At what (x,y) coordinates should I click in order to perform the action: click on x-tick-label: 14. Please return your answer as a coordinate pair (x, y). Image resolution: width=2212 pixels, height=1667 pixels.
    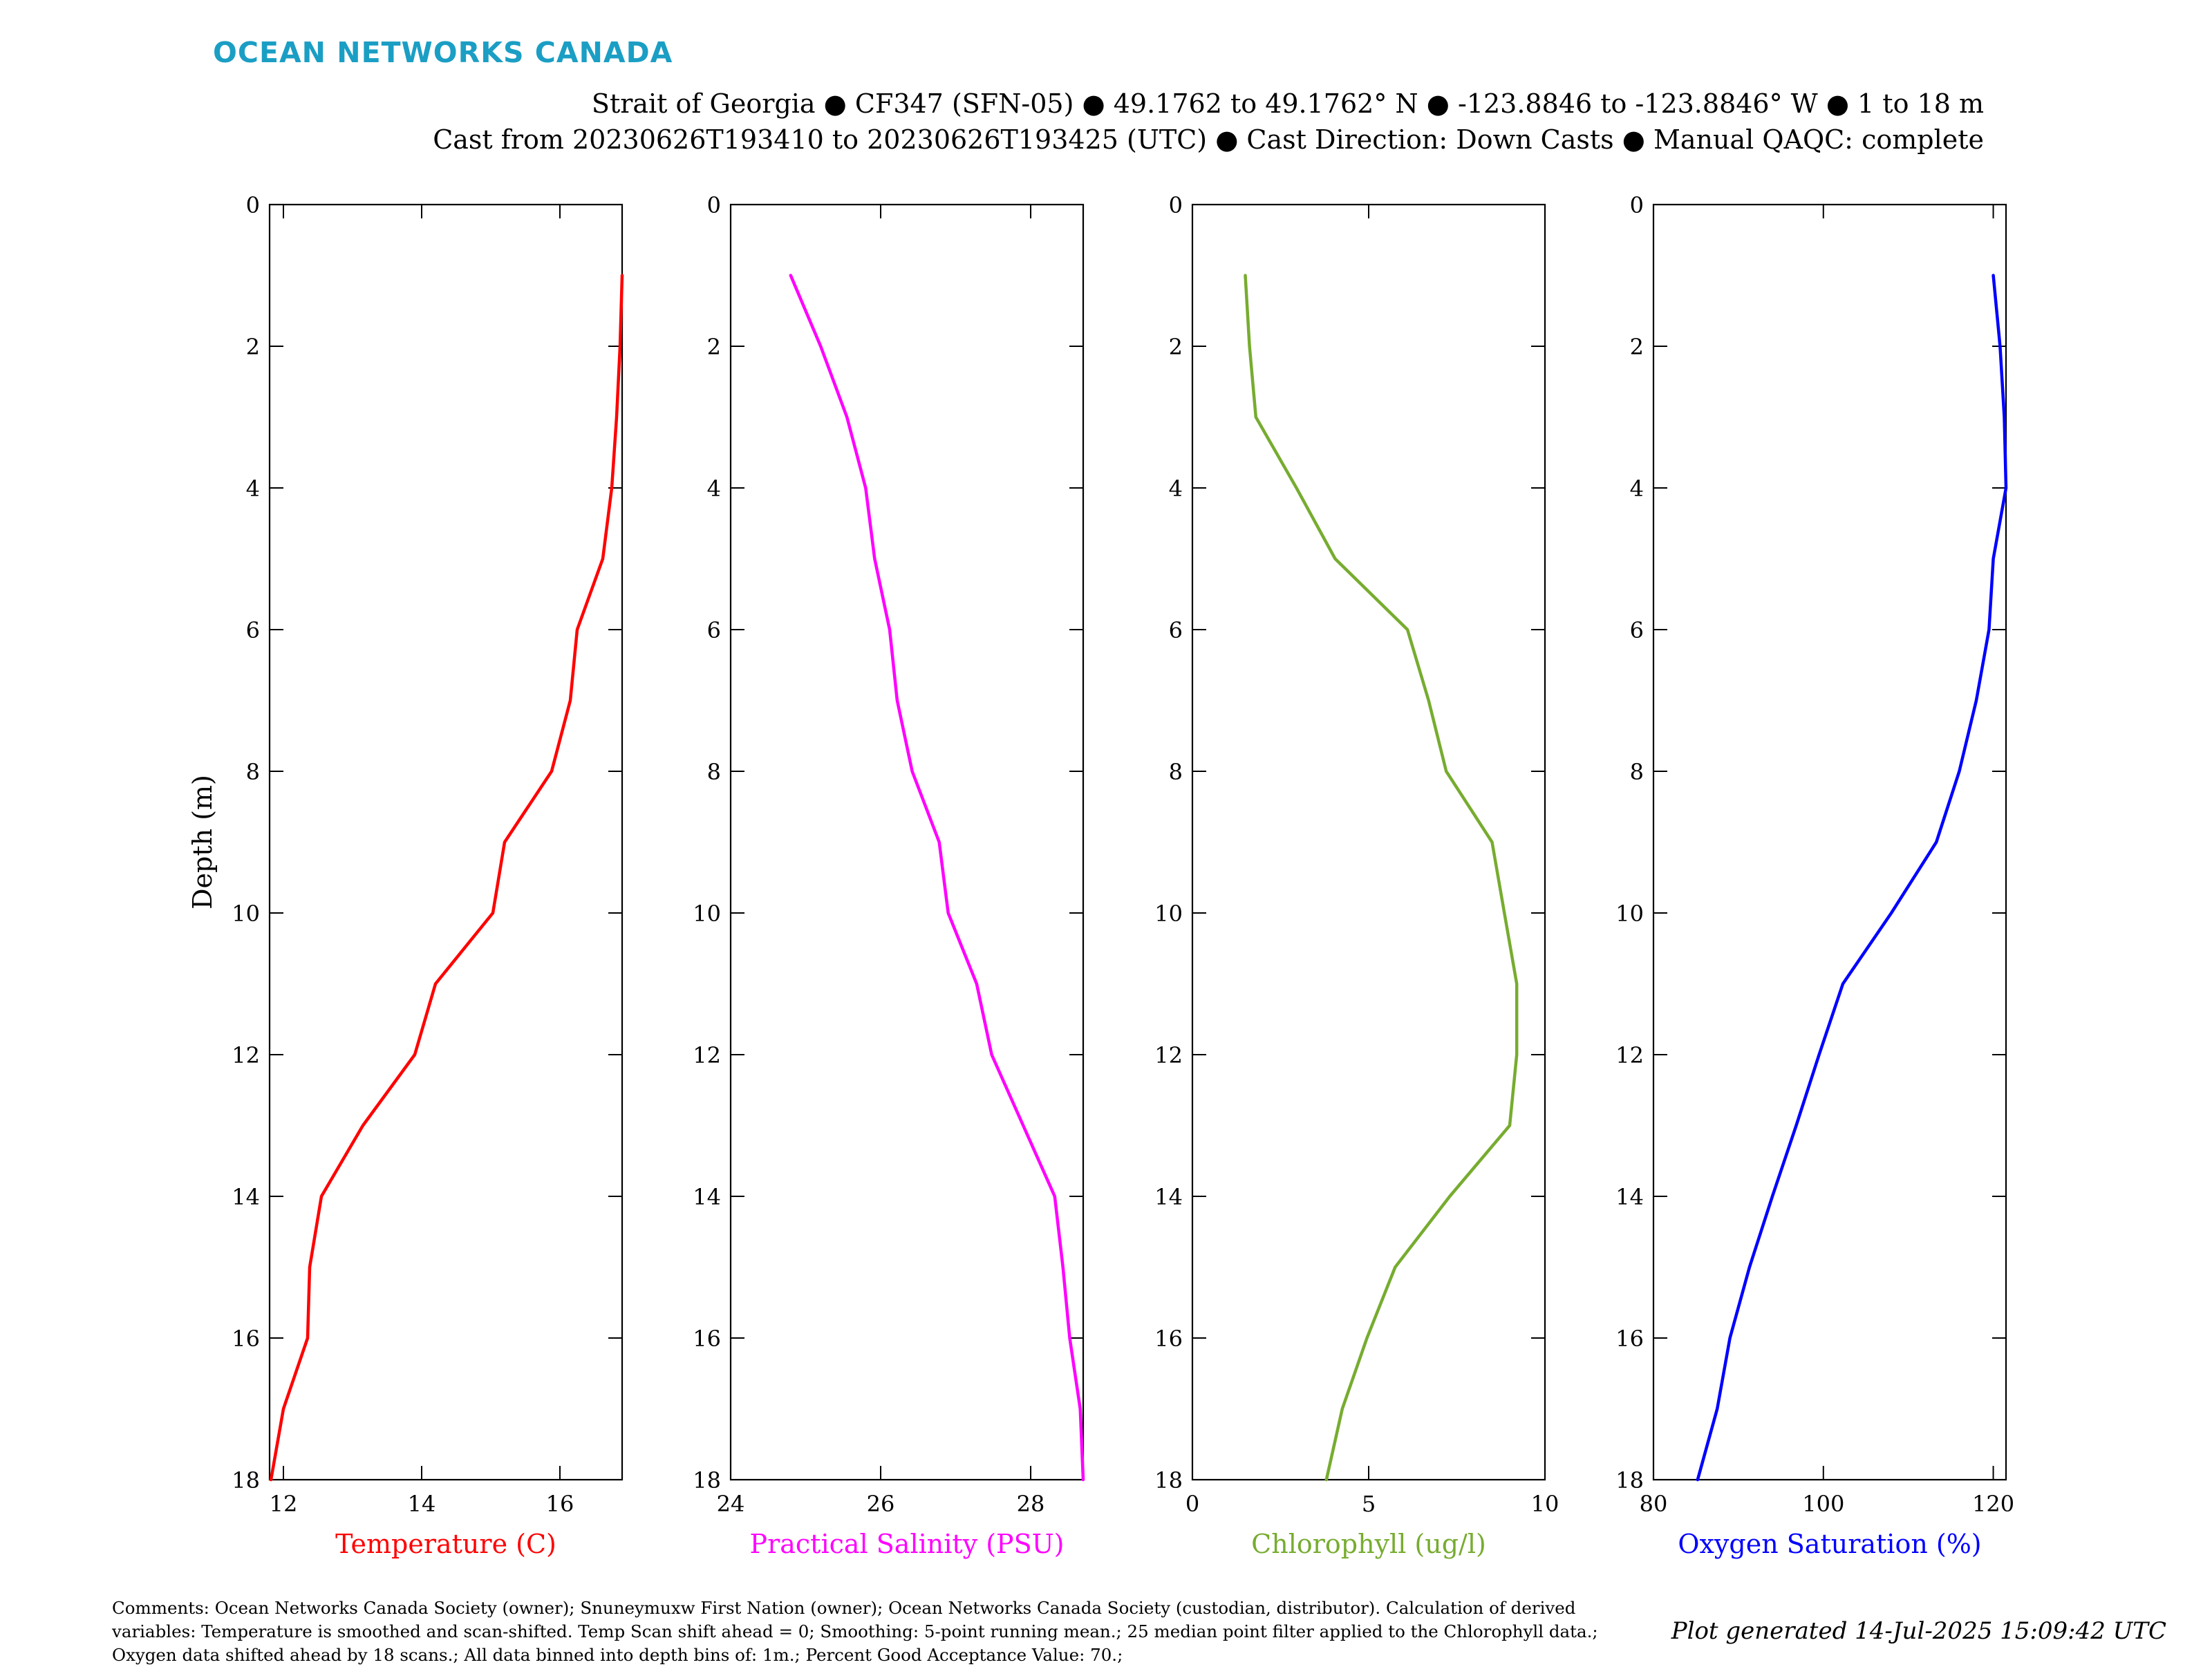
    Looking at the image, I should click on (422, 1504).